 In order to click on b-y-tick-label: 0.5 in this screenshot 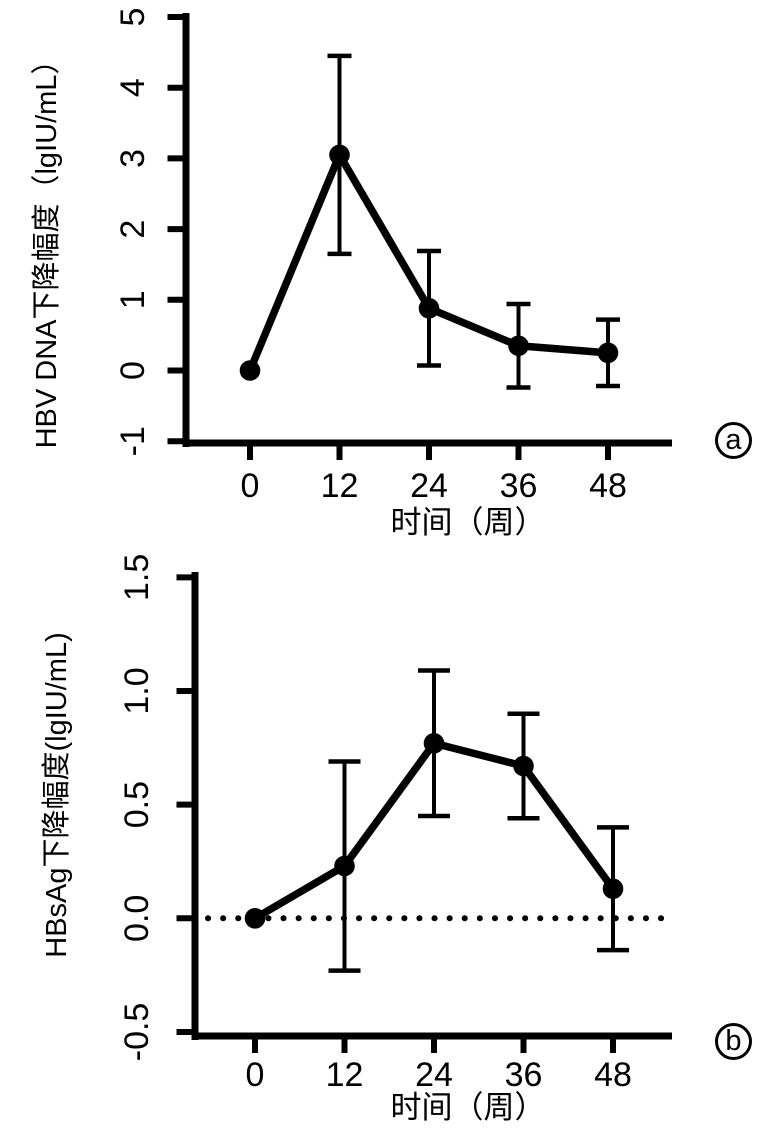, I will do `click(137, 804)`.